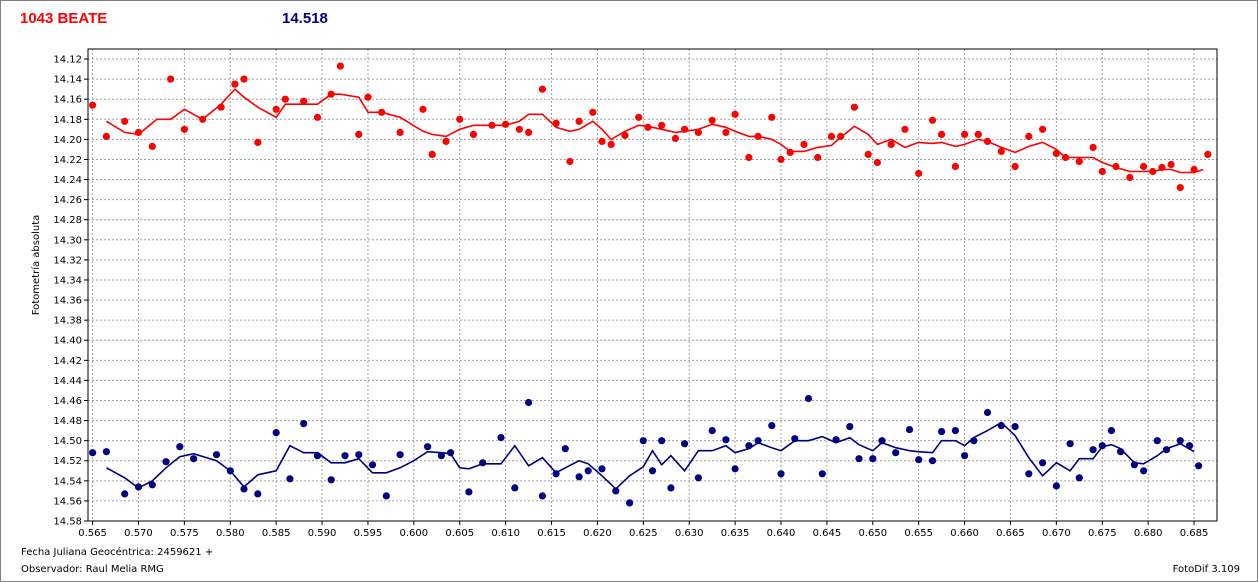 The image size is (1258, 582). Describe the element at coordinates (505, 533) in the screenshot. I see `x-tick-label: 0.610` at that location.